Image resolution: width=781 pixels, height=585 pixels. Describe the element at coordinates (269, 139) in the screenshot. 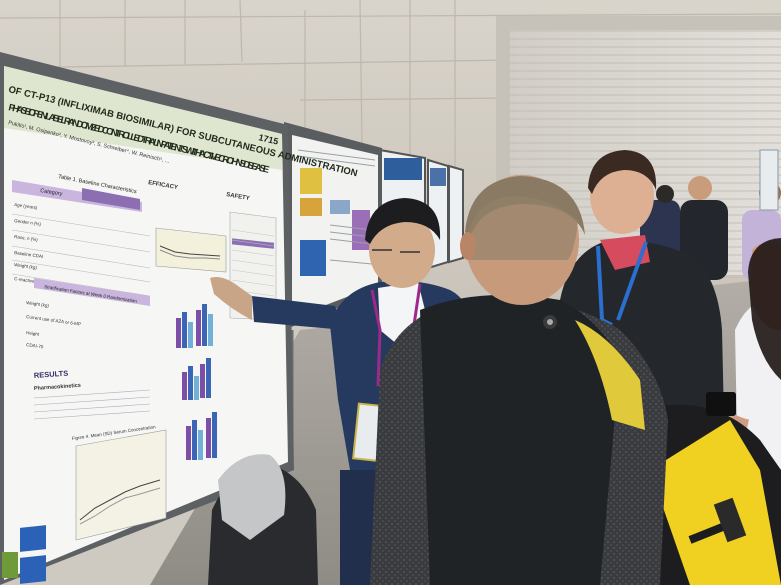

I see `poster-number: 1715` at that location.